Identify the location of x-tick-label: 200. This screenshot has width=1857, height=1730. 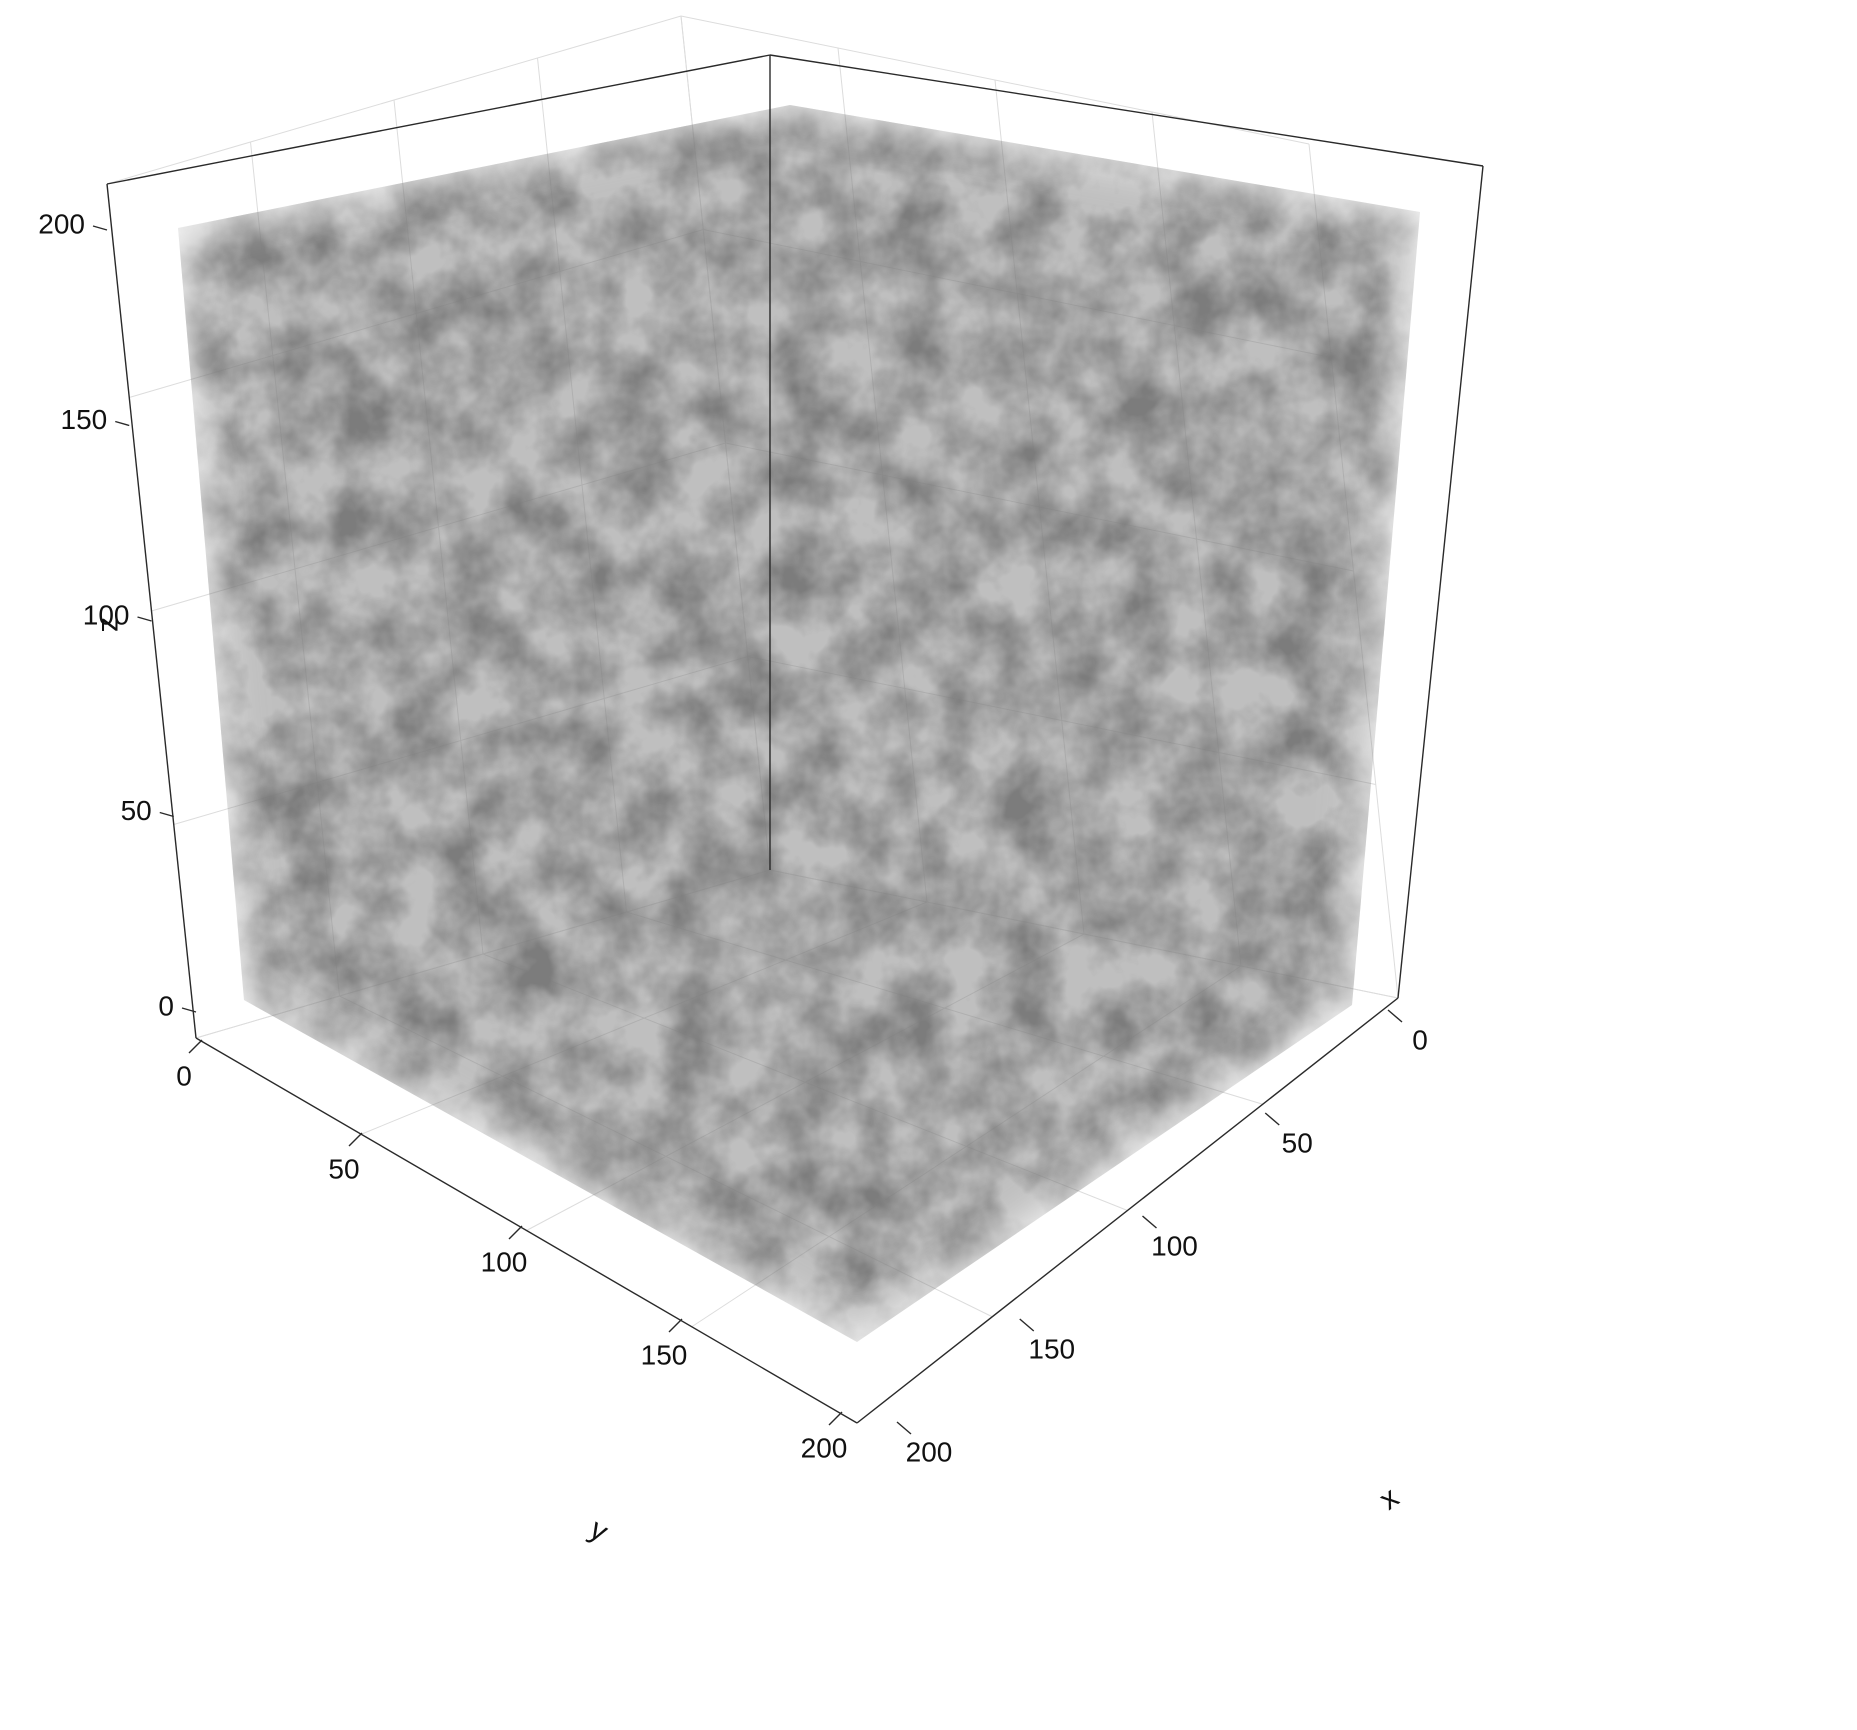
(929, 1451).